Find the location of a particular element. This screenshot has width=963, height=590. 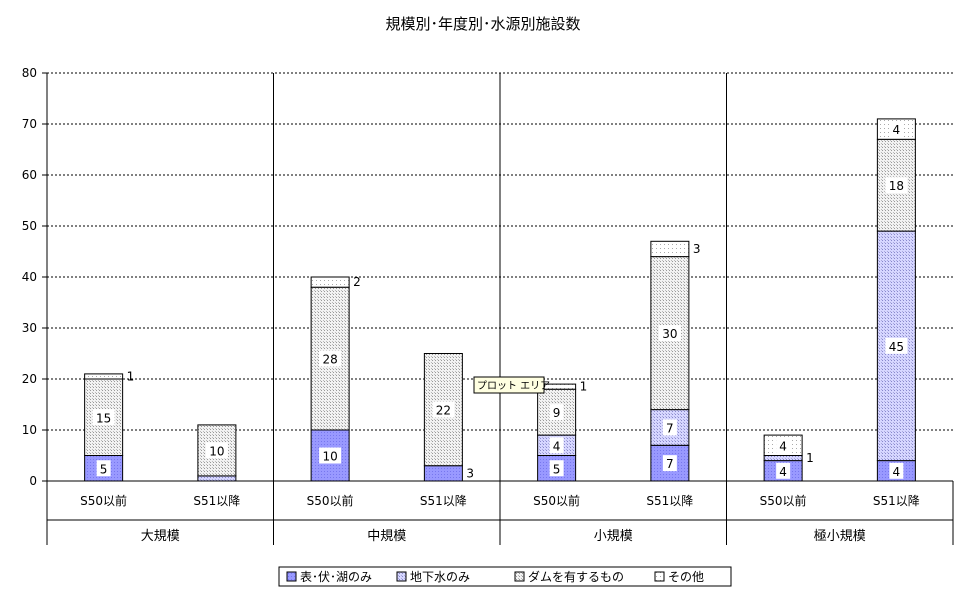

y-tick-label: 70 is located at coordinates (29, 124).